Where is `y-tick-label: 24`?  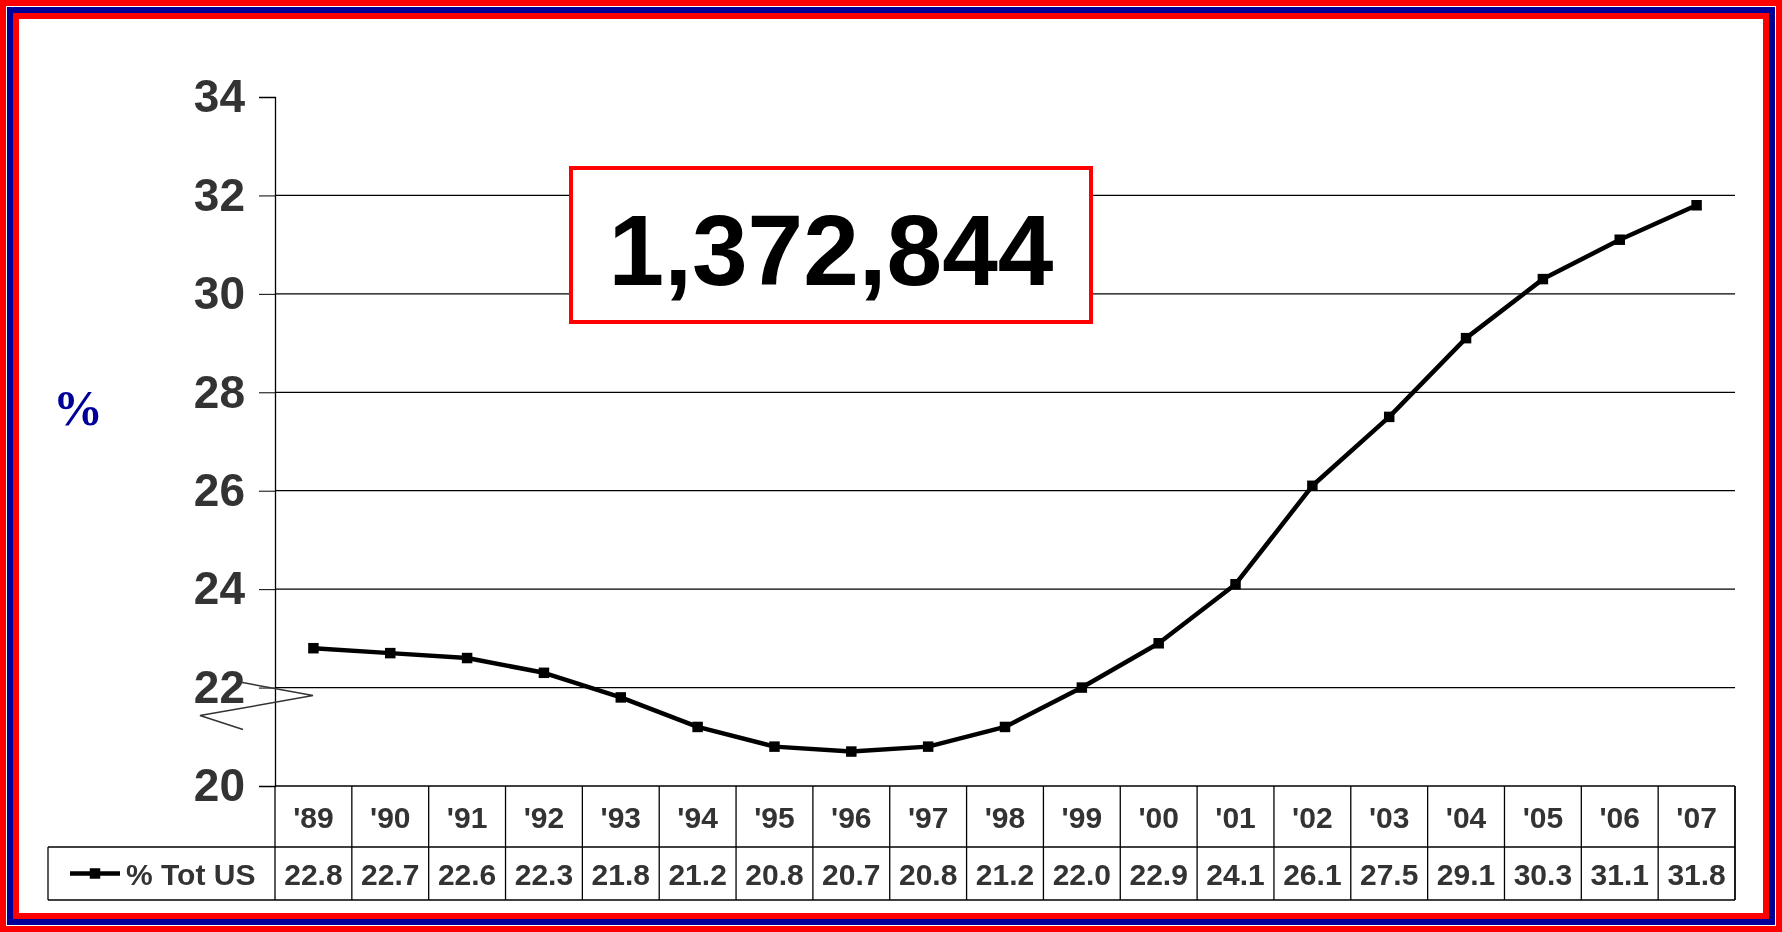 y-tick-label: 24 is located at coordinates (219, 588).